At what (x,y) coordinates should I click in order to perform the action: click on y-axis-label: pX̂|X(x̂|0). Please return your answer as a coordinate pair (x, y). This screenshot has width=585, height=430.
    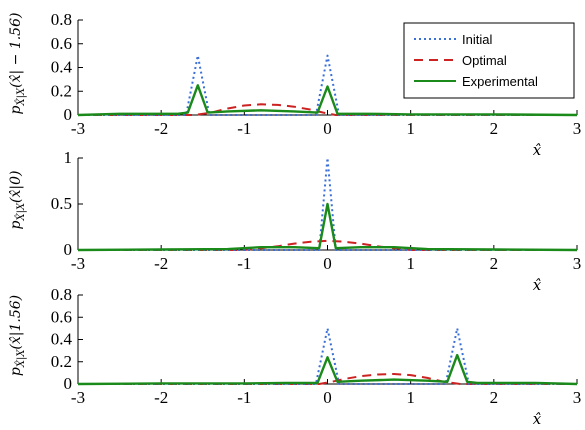
    Looking at the image, I should click on (17, 199).